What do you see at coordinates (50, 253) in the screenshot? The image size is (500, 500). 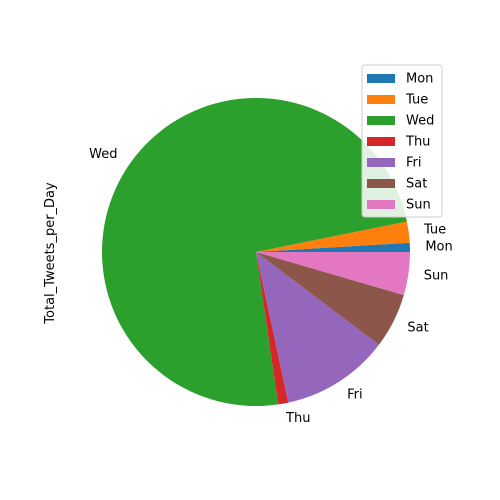 I see `y-axis-label: Total_Tweets_per_Day` at bounding box center [50, 253].